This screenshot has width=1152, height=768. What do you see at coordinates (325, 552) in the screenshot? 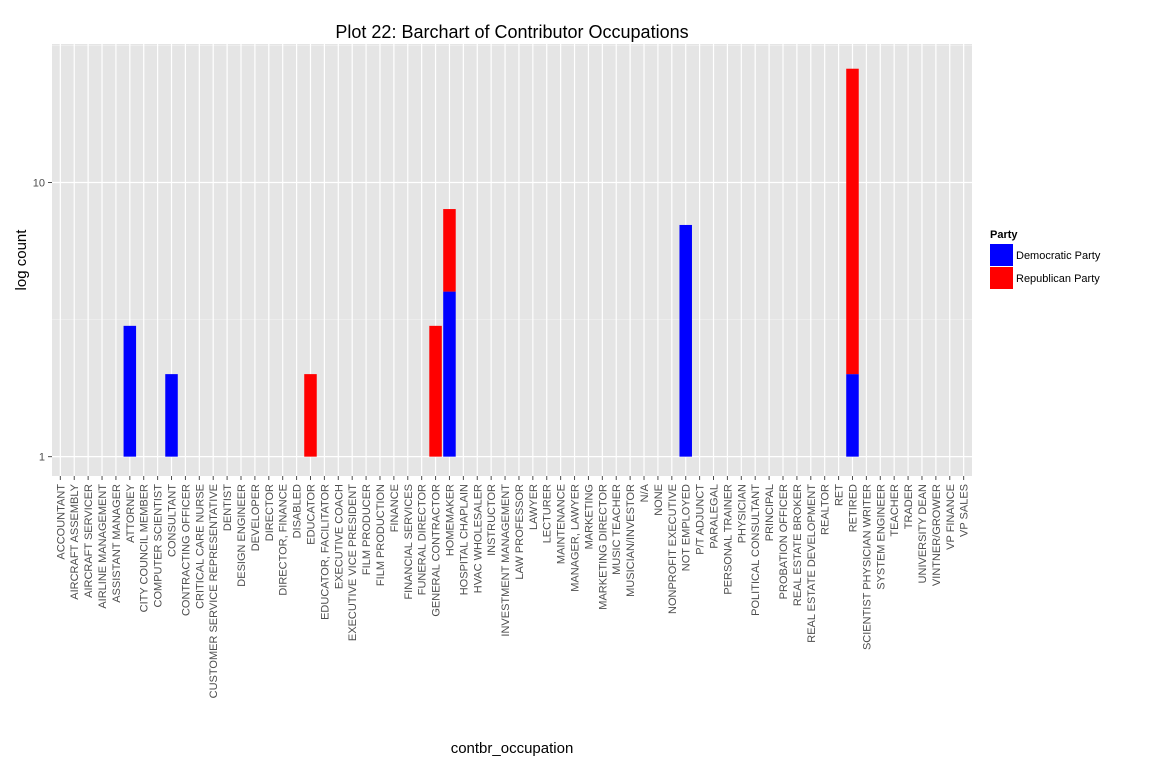
I see `x-tick-label: EDUCATOR, FACILITATOR` at bounding box center [325, 552].